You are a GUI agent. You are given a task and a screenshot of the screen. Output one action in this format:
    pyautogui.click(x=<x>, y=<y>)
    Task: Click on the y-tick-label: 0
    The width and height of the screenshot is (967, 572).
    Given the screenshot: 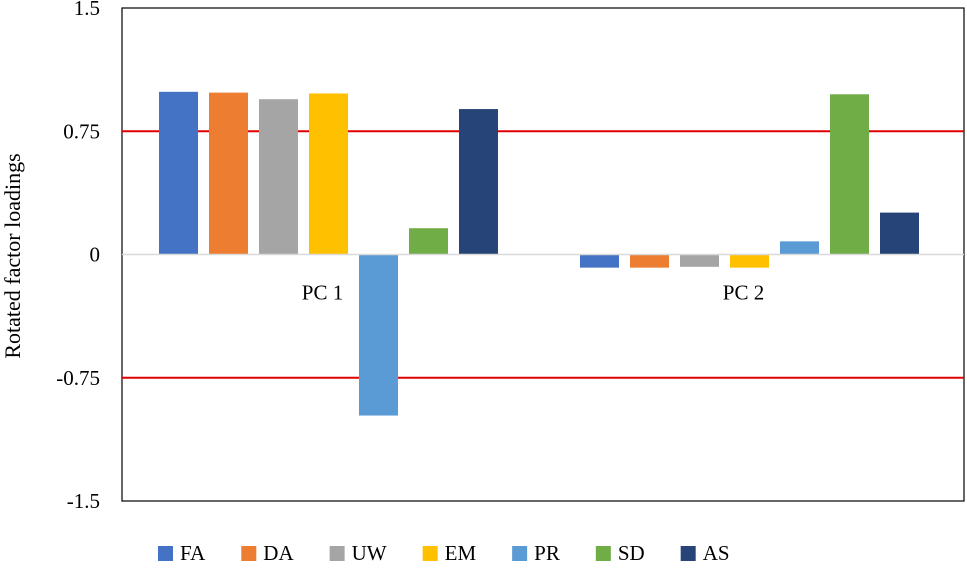 What is the action you would take?
    pyautogui.click(x=95, y=255)
    